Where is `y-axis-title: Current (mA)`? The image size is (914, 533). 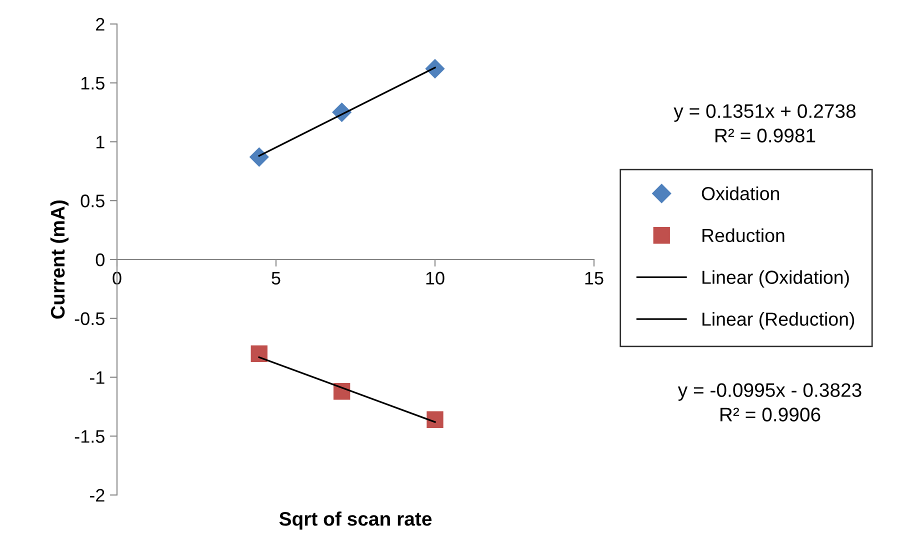
y-axis-title: Current (mA) is located at coordinates (59, 259).